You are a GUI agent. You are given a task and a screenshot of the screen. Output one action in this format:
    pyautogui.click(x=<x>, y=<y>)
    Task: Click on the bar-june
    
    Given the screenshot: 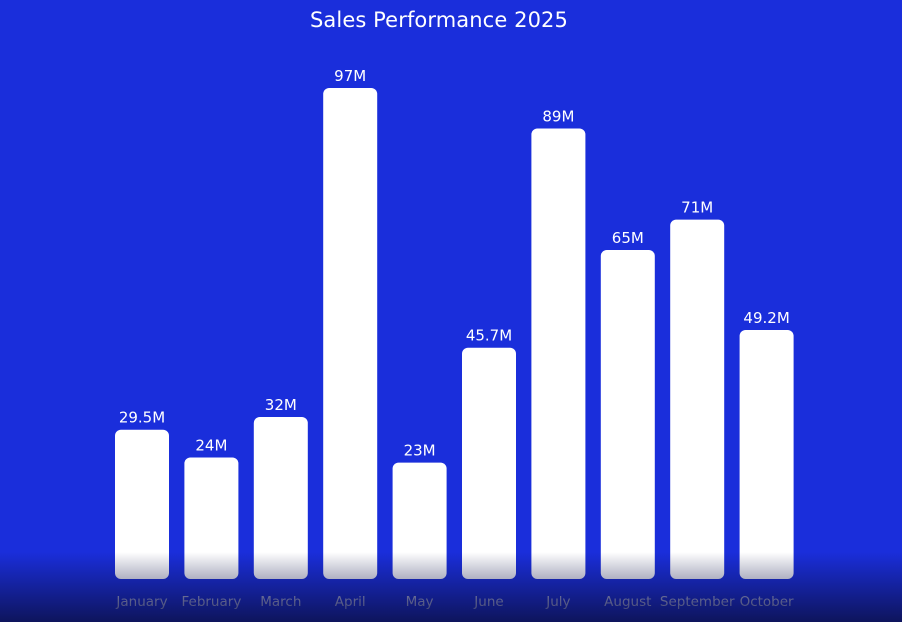 What is the action you would take?
    pyautogui.click(x=489, y=463)
    